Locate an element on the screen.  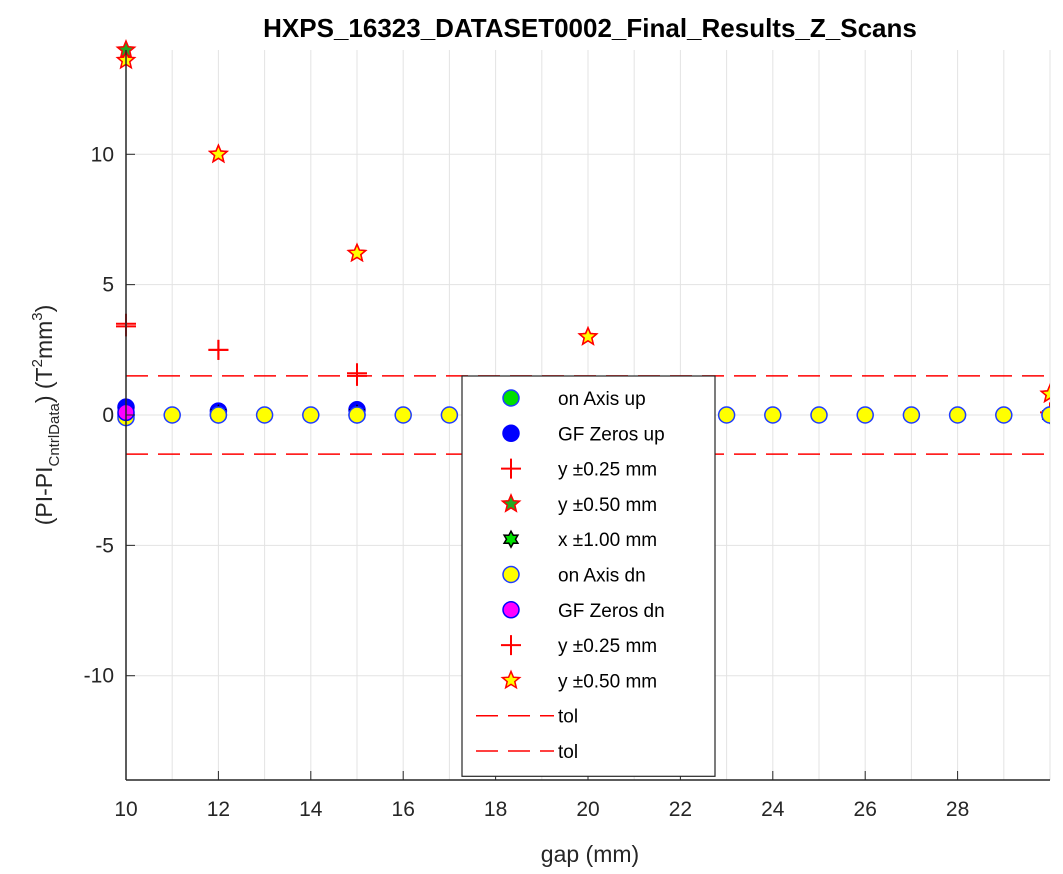
legend-entry: x ±1.00 mm is located at coordinates (579, 540).